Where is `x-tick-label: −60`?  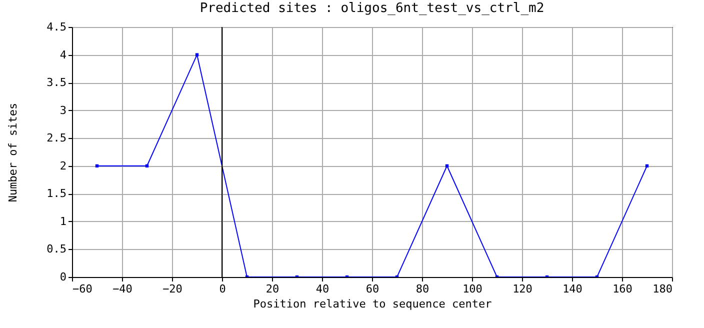
x-tick-label: −60 is located at coordinates (82, 289).